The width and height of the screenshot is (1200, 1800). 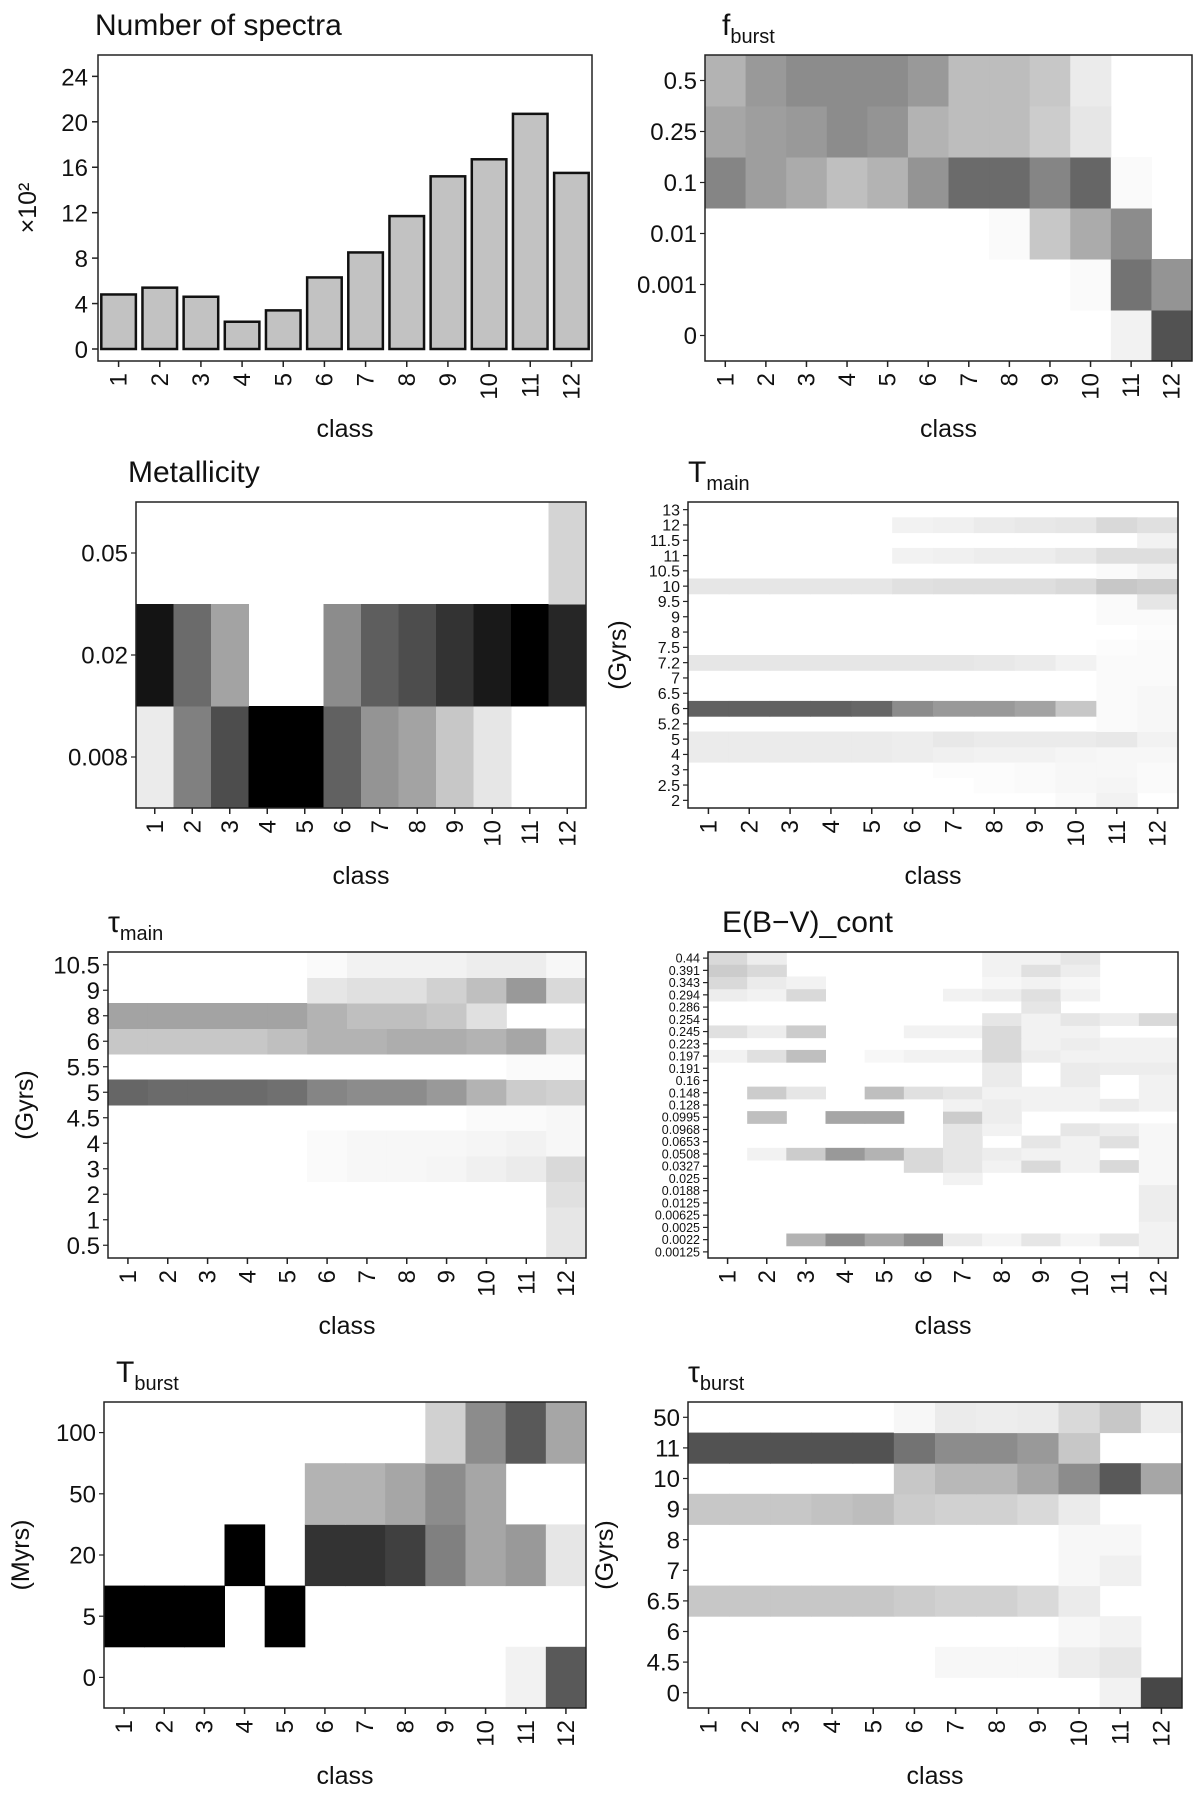 I want to click on x-axis-label: class, so click(x=345, y=429).